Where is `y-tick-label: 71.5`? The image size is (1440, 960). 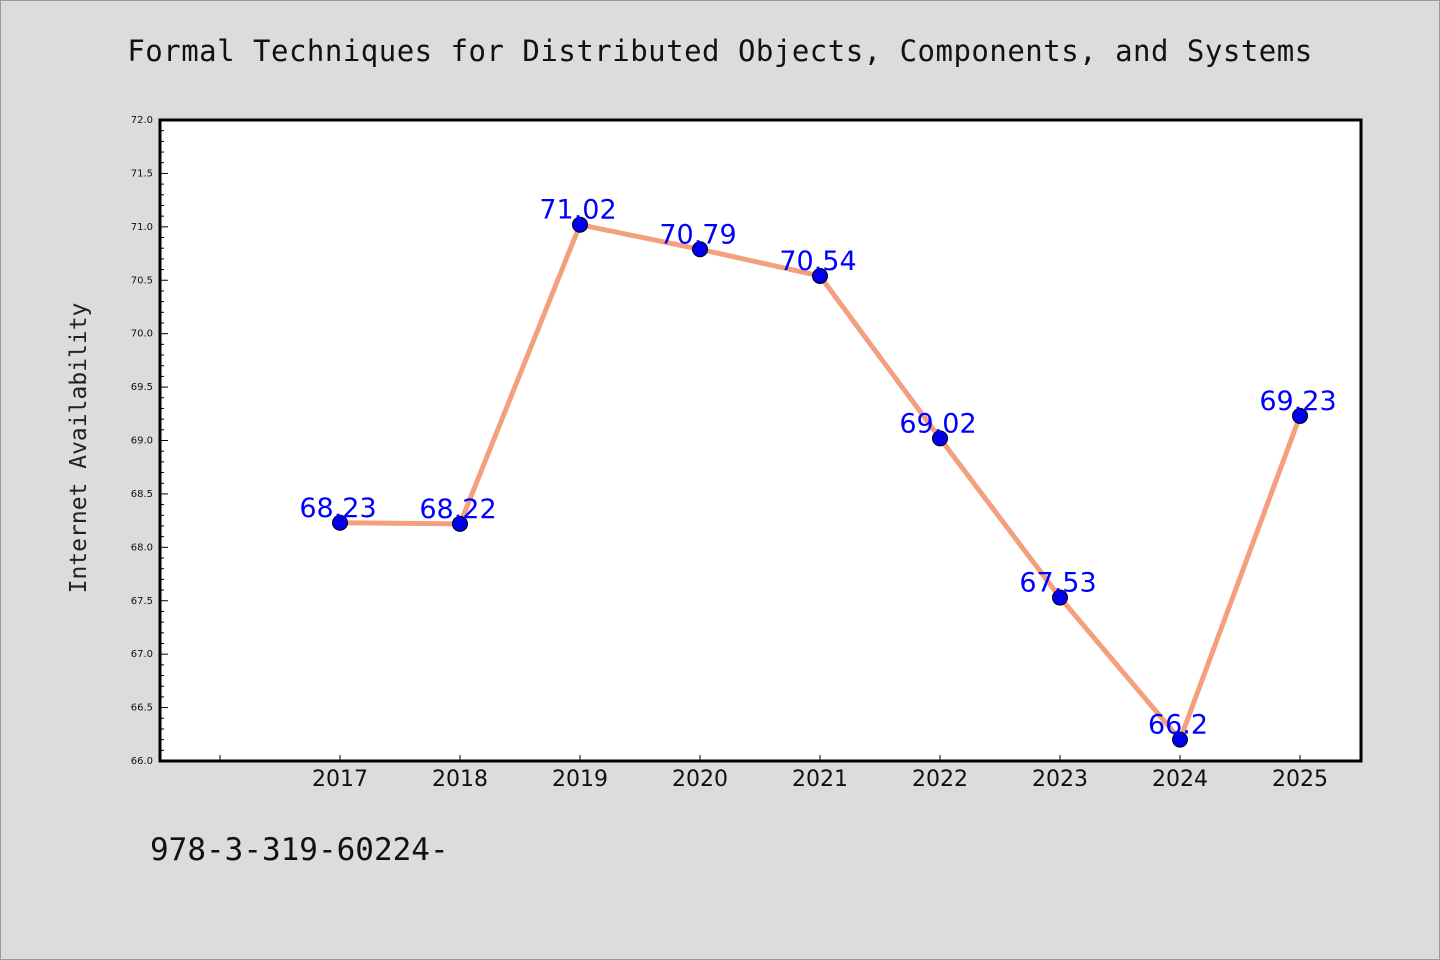 y-tick-label: 71.5 is located at coordinates (142, 173).